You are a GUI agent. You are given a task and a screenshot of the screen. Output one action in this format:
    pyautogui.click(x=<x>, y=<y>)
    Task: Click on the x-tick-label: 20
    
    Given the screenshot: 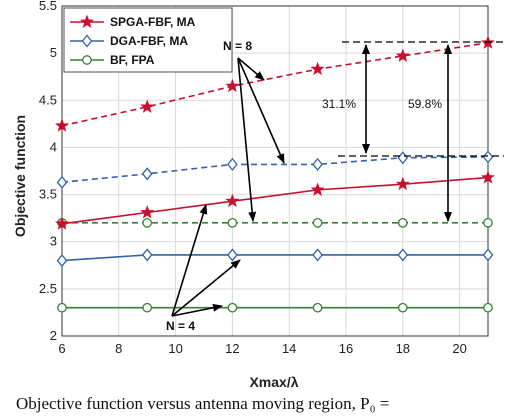 What is the action you would take?
    pyautogui.click(x=459, y=348)
    